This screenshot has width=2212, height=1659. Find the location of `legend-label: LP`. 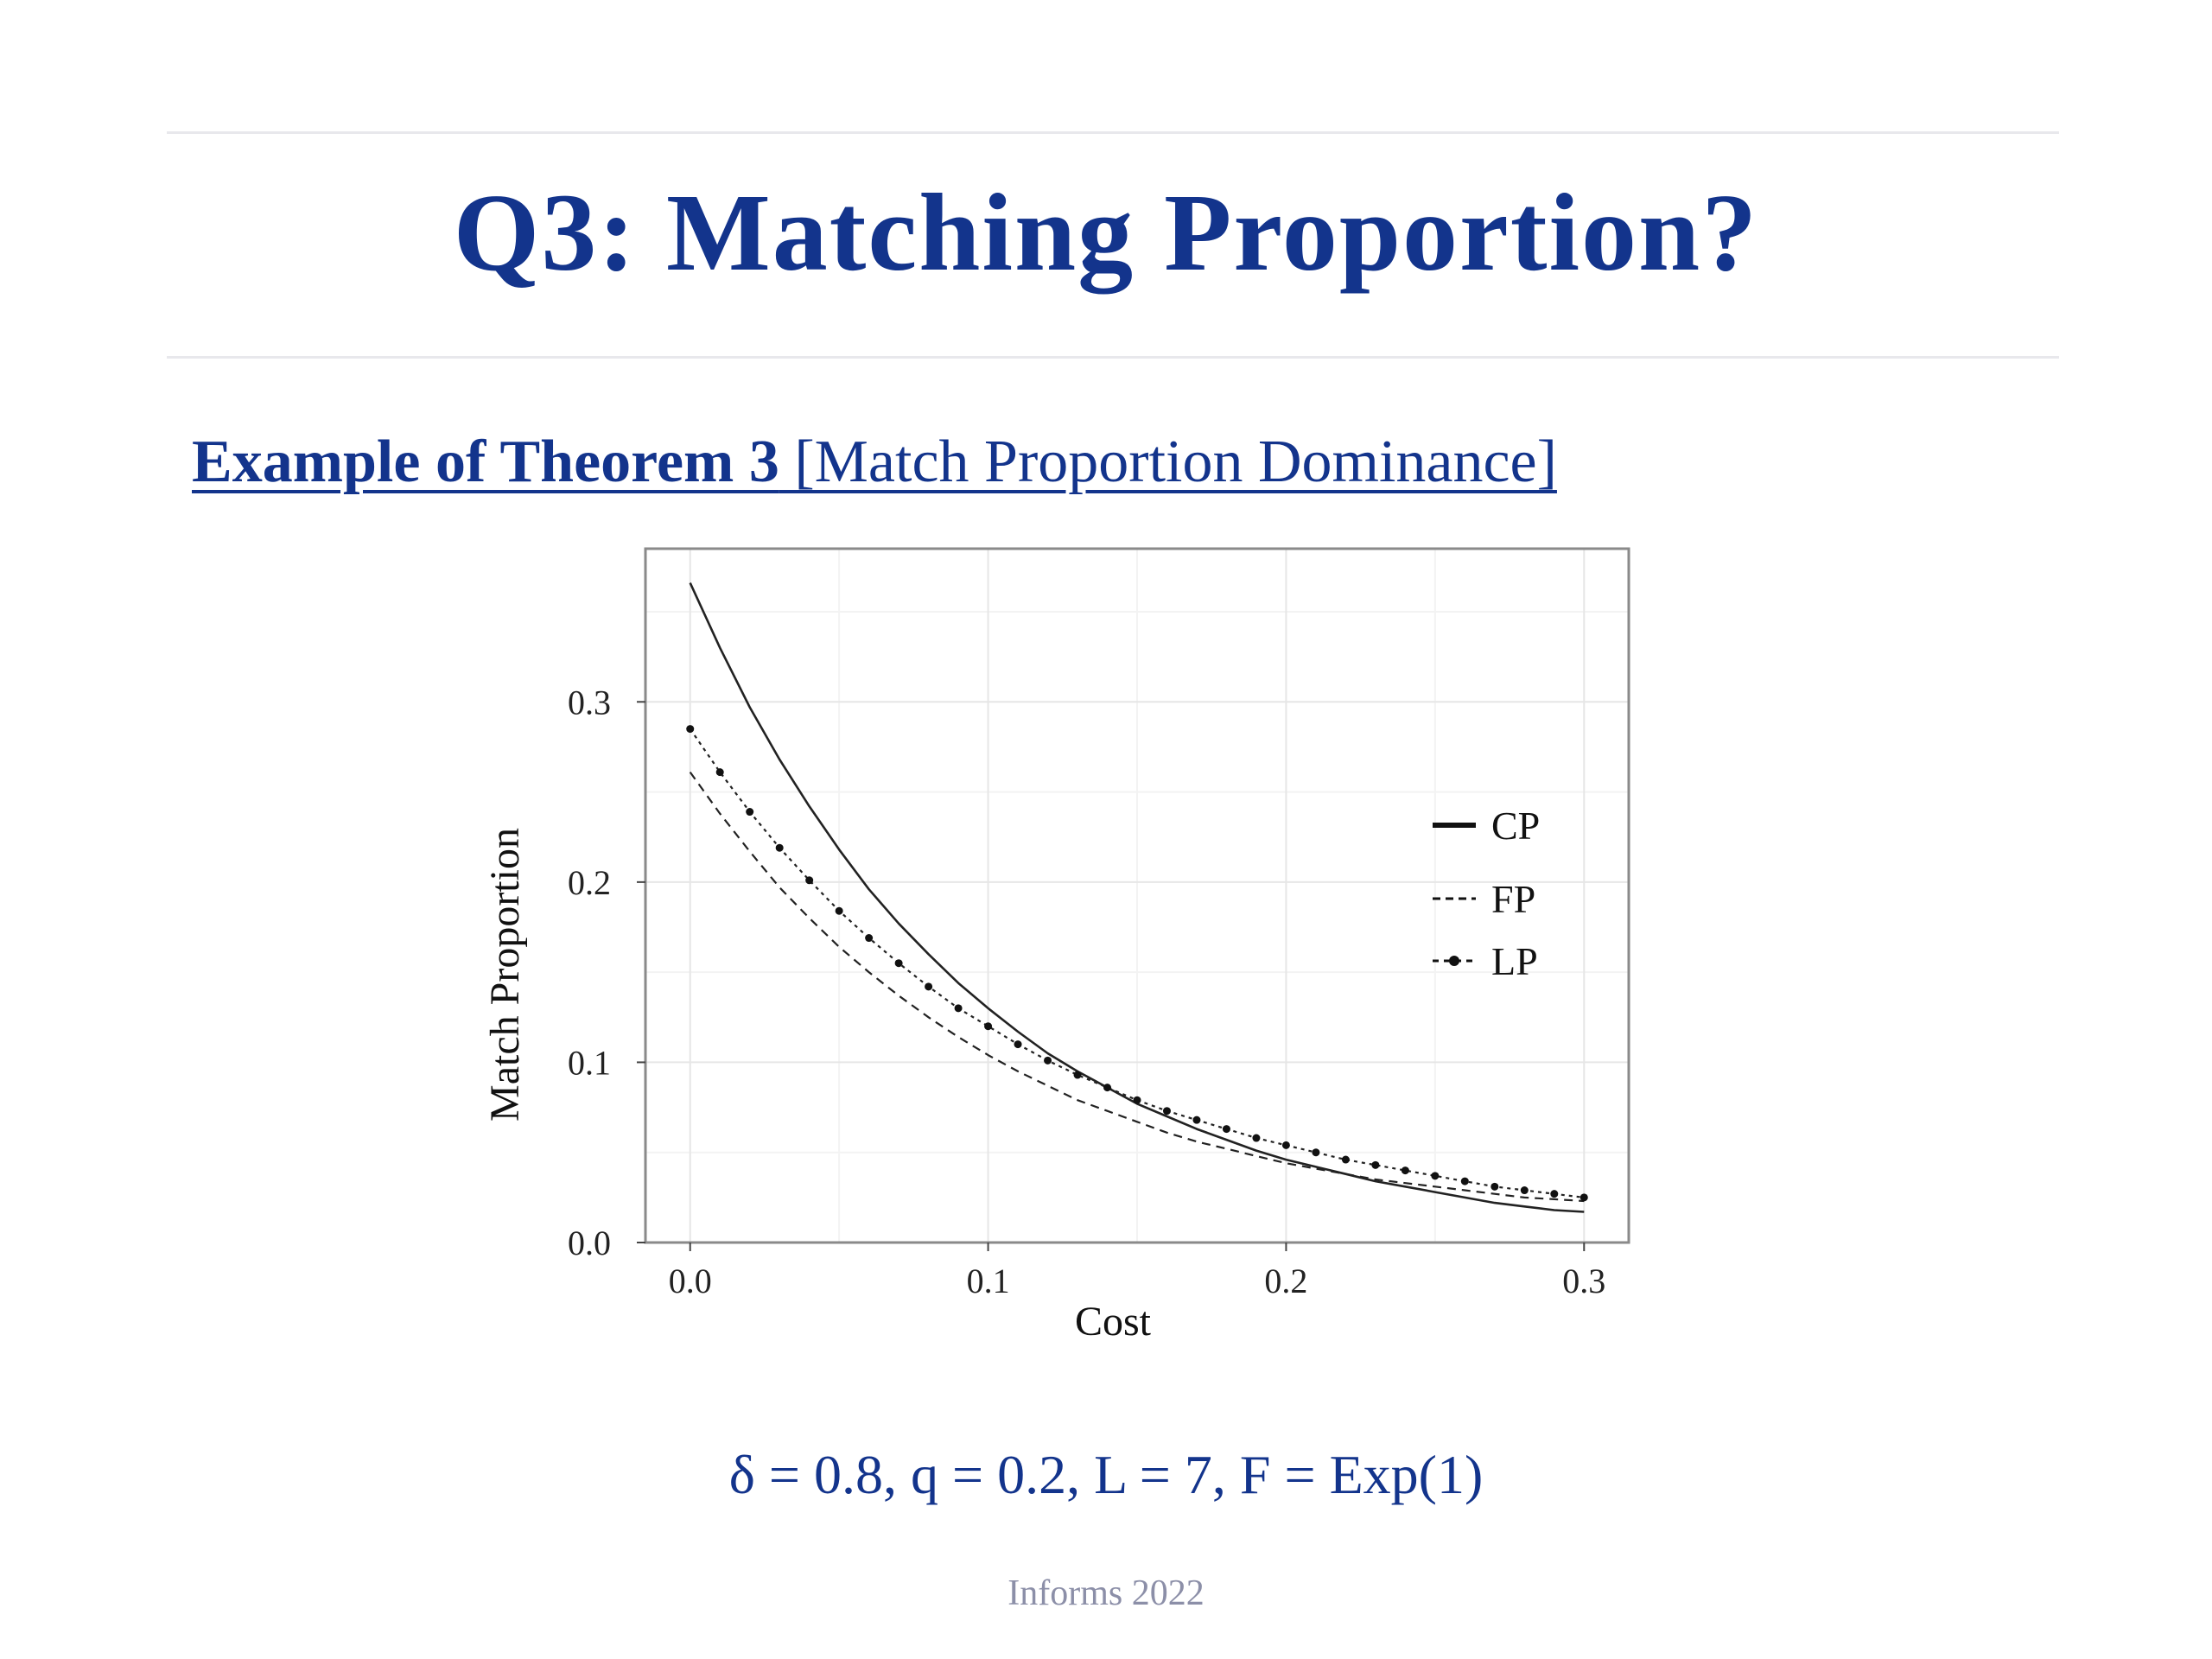

legend-label: LP is located at coordinates (1514, 961).